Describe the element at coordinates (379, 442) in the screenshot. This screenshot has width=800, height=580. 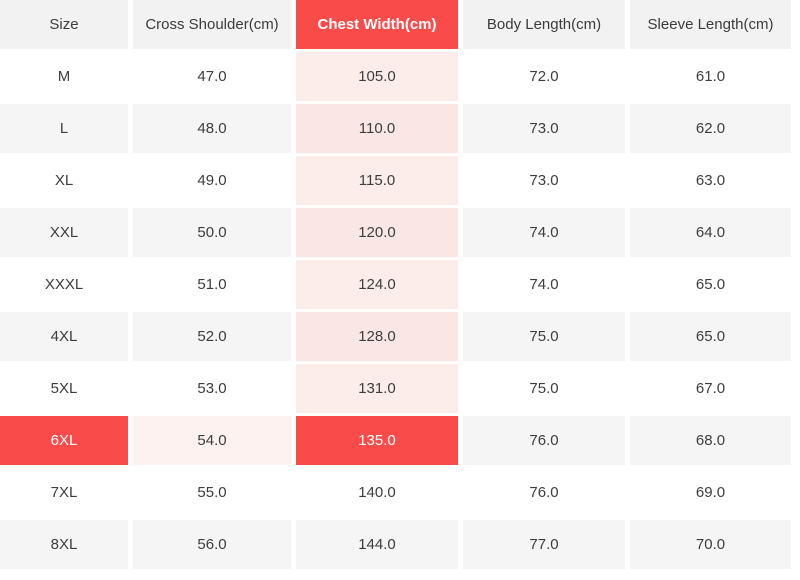
I see `selected-value-cell: 135.0` at that location.